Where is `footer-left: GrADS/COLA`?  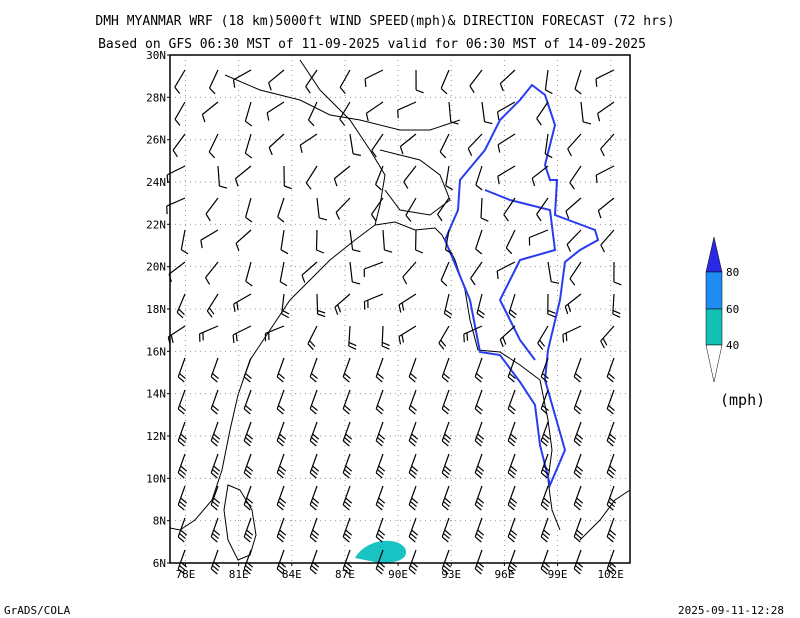
footer-left: GrADS/COLA is located at coordinates (37, 610).